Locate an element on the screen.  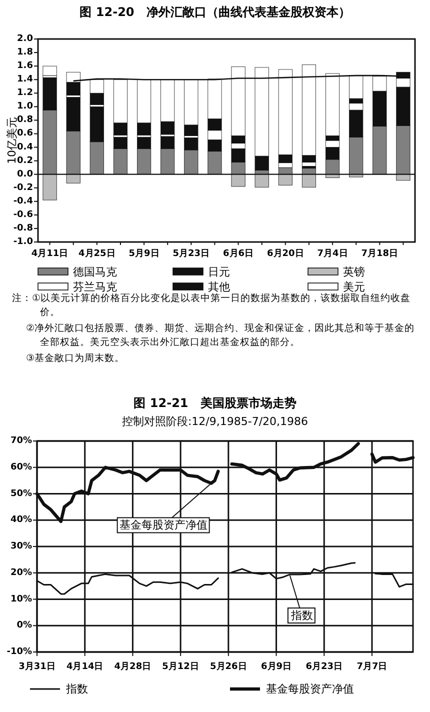
y-tick-label: 2.0 is located at coordinates (25, 39).